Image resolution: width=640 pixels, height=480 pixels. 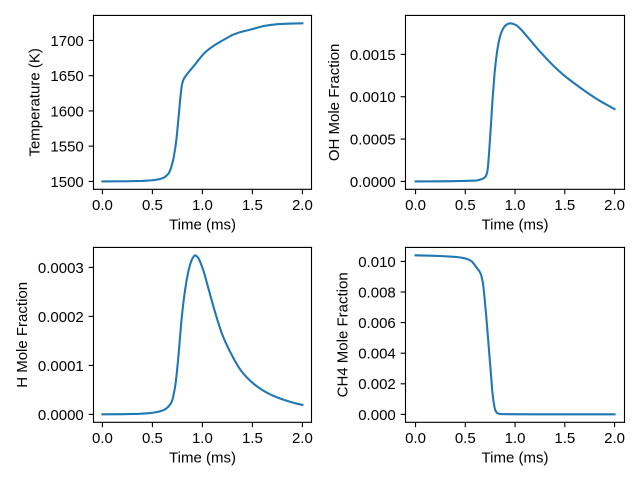 I want to click on svg-text: 1650, so click(x=66, y=76).